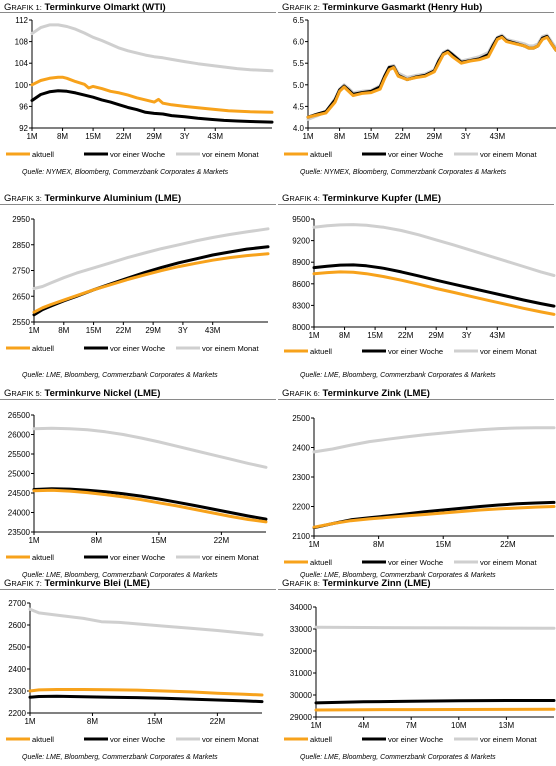  What do you see at coordinates (507, 725) in the screenshot?
I see `x-tick-label: 13M` at bounding box center [507, 725].